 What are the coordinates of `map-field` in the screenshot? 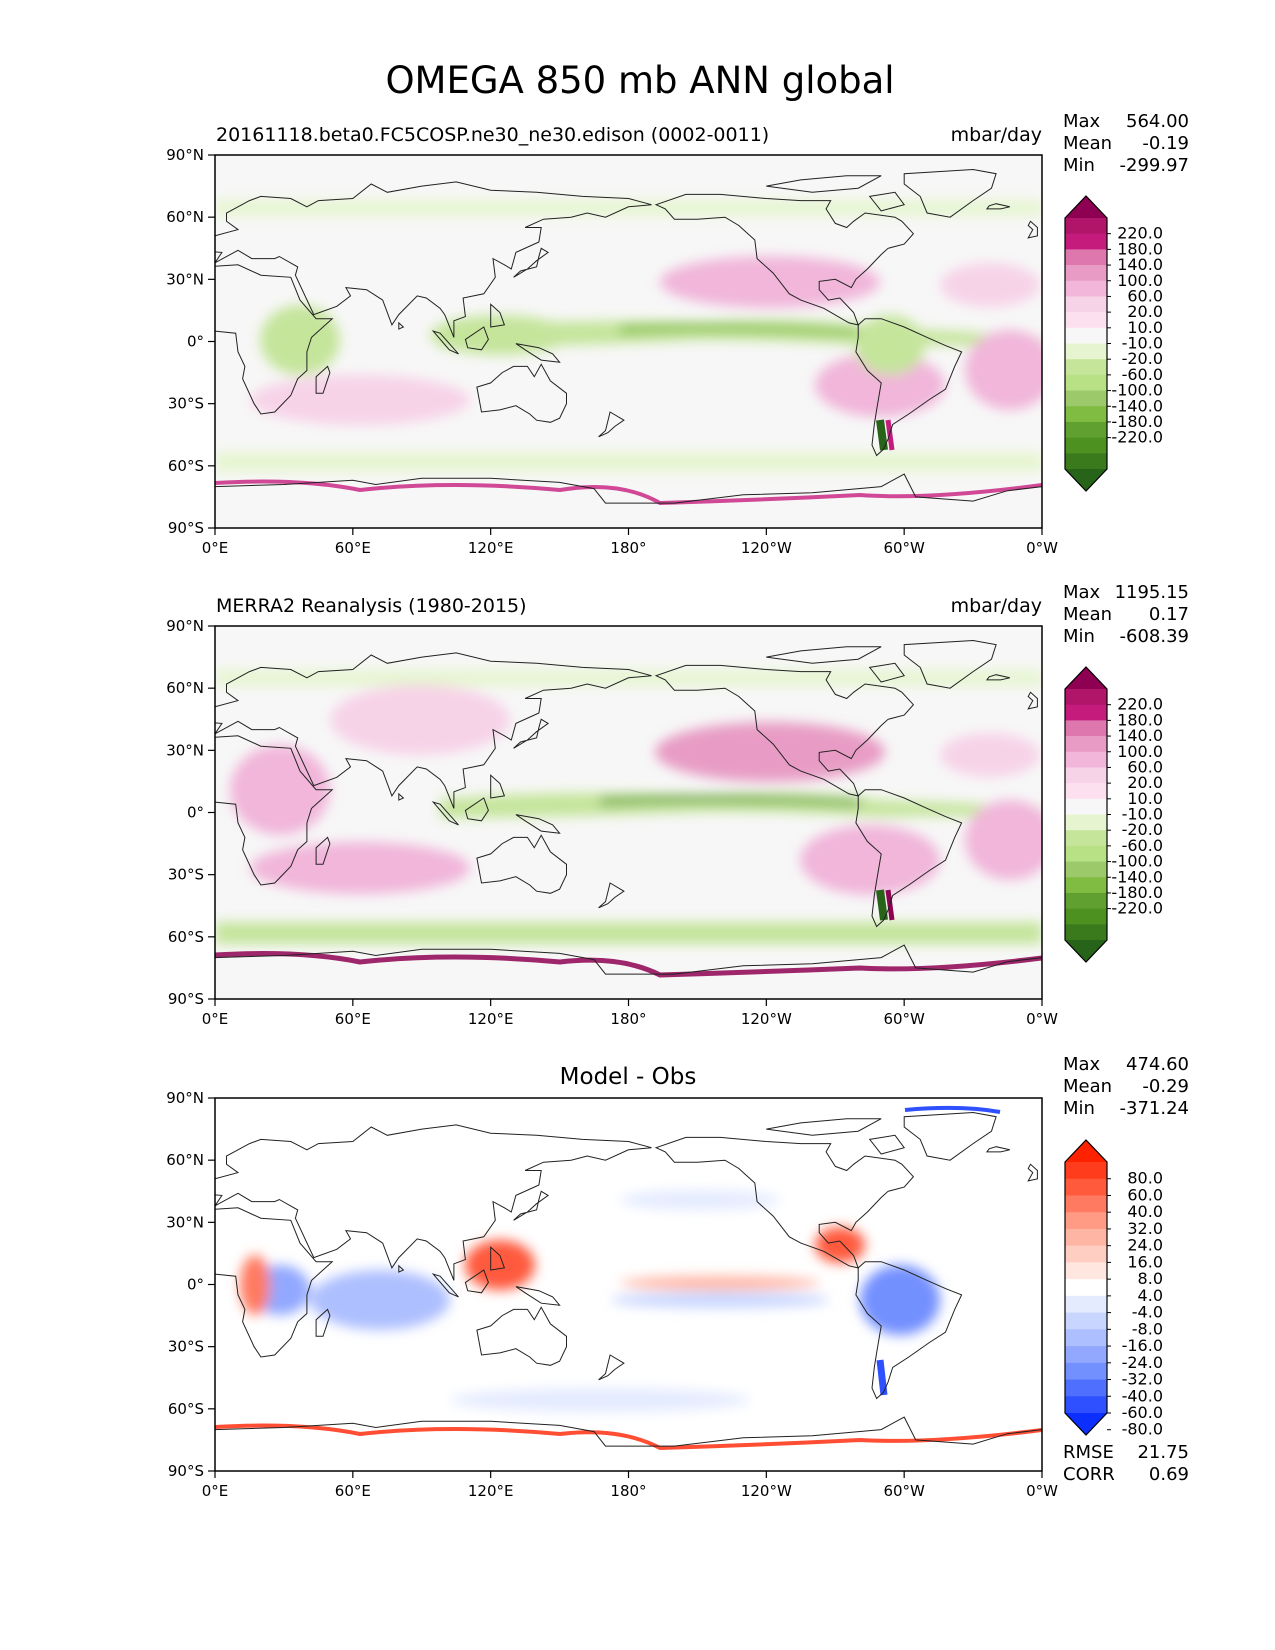 It's located at (628, 341).